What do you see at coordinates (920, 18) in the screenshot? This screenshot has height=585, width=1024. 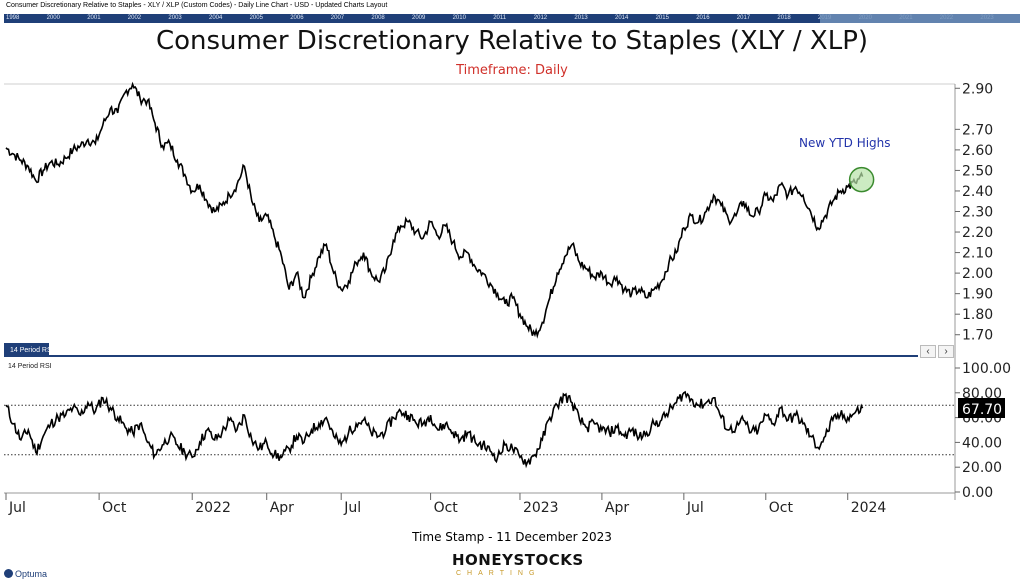 I see `navigator-window-handle` at bounding box center [920, 18].